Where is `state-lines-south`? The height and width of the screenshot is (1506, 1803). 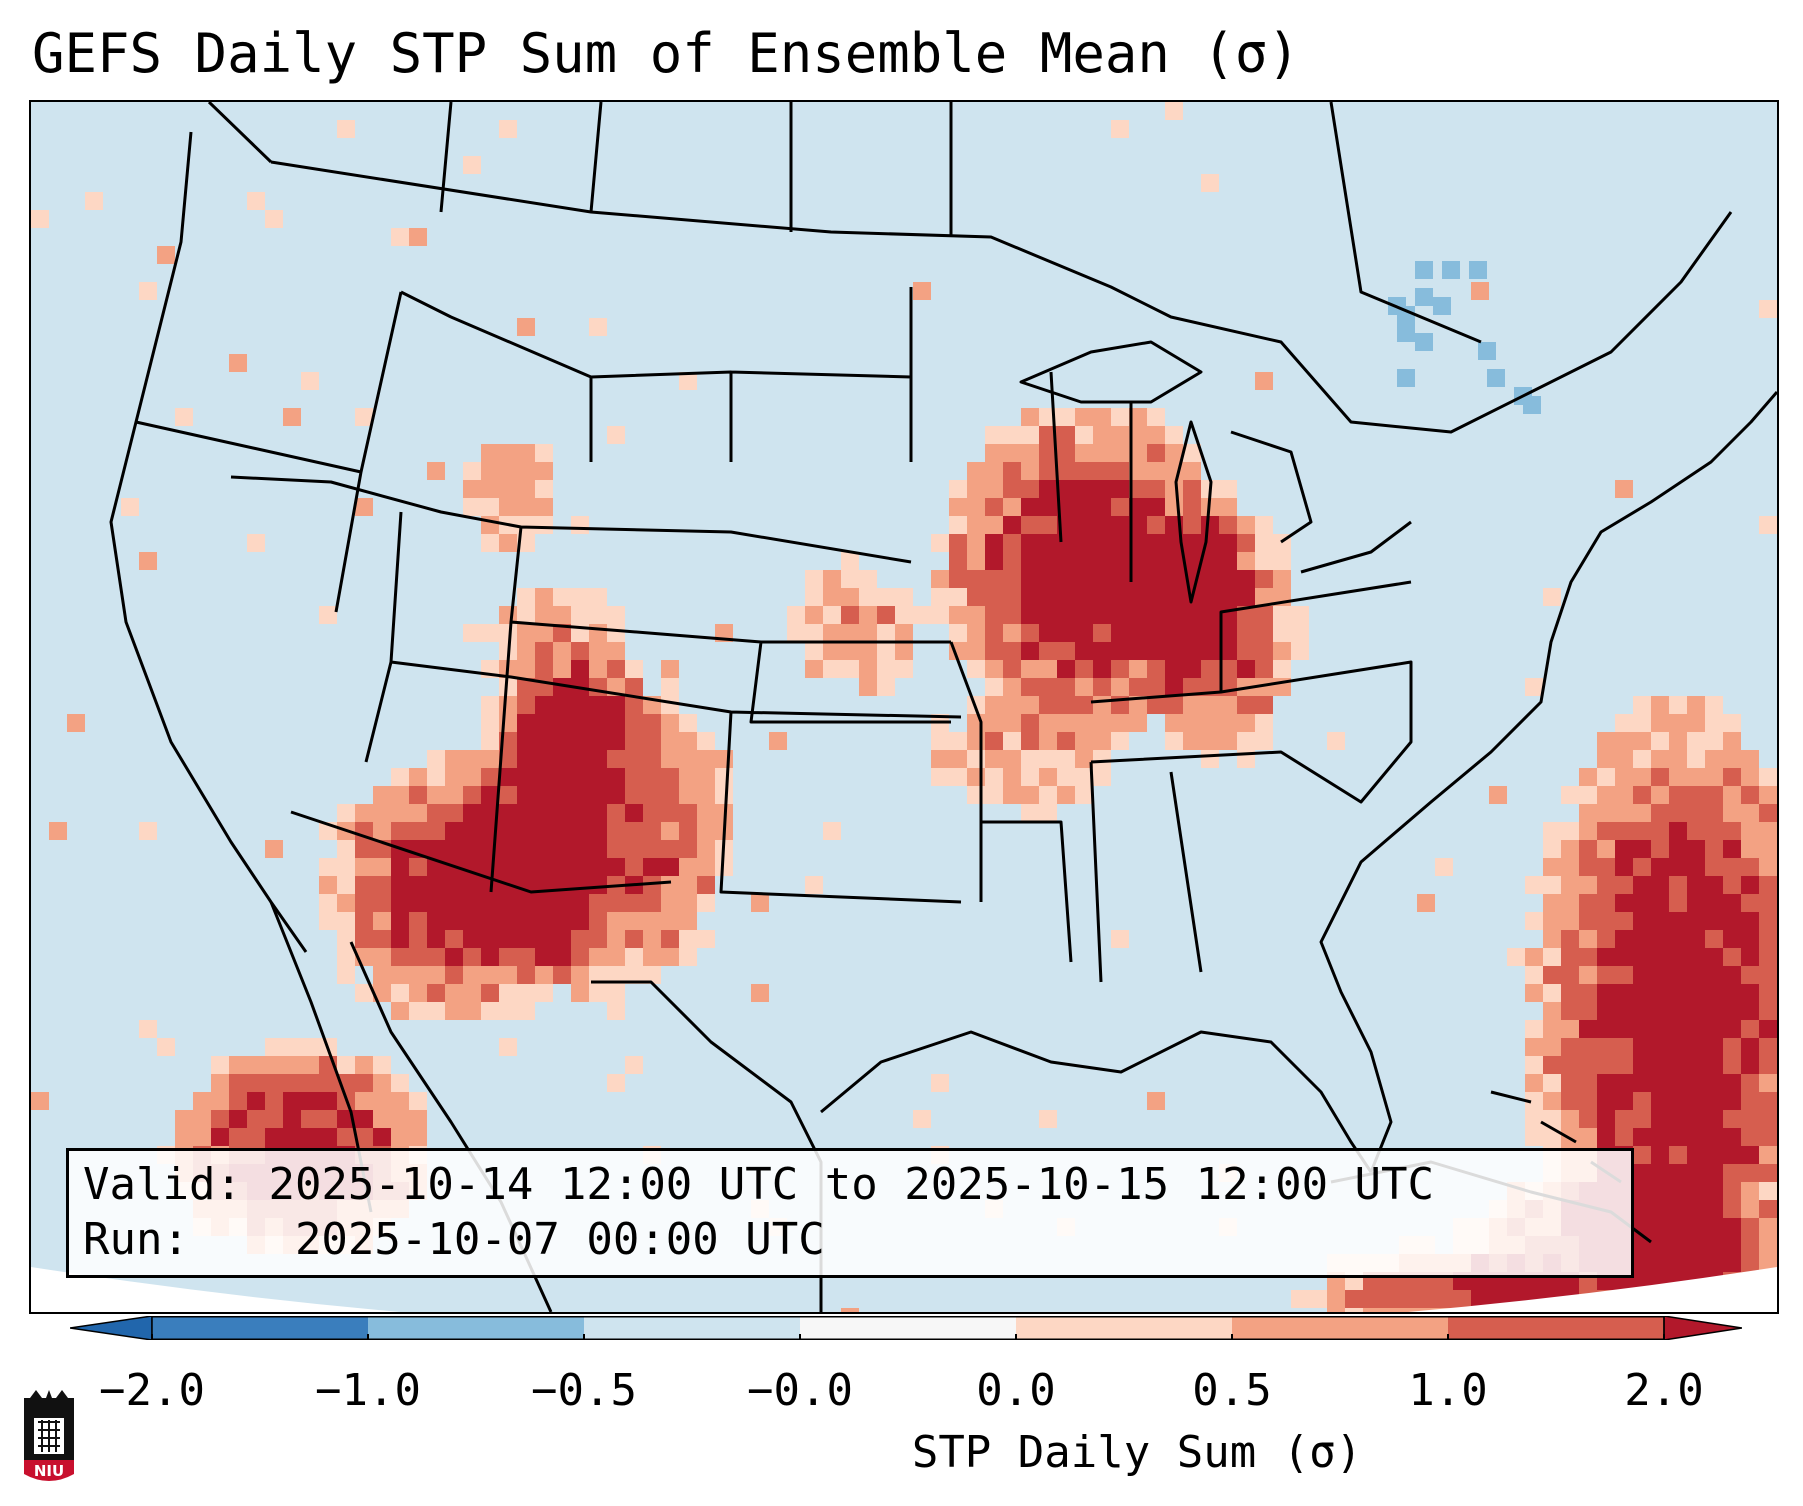
state-lines-south is located at coordinates (1181, 781).